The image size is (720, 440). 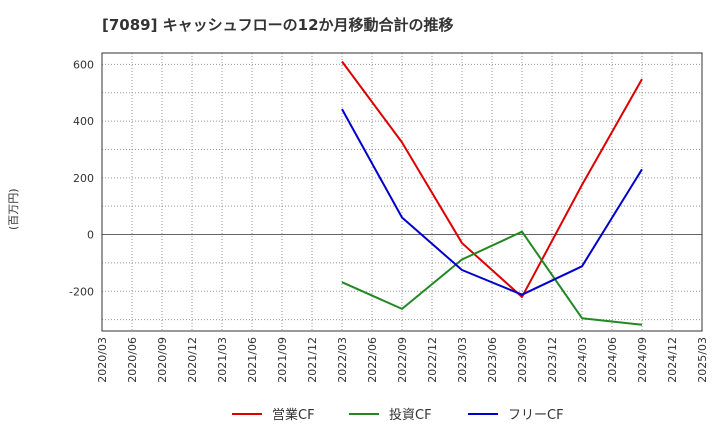 What do you see at coordinates (222, 360) in the screenshot?
I see `x-tick-label: 2021/03` at bounding box center [222, 360].